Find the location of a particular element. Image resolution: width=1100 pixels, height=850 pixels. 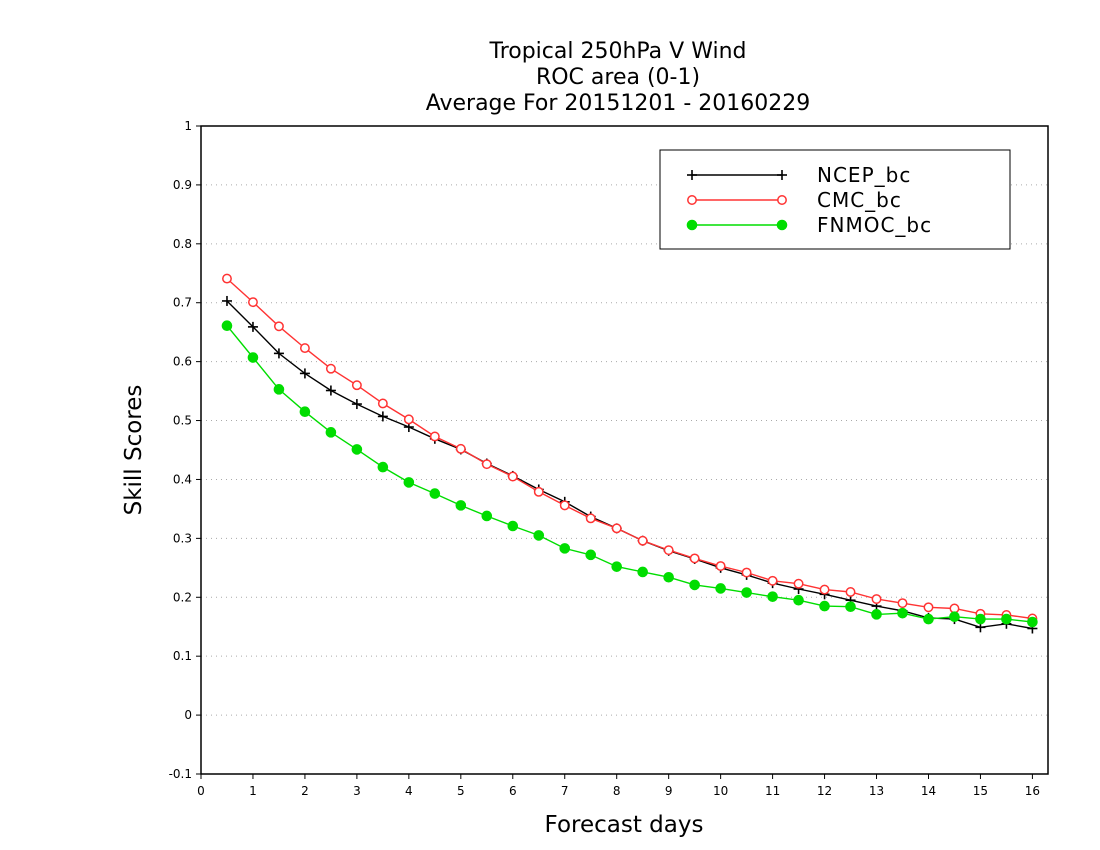

x-axis-title: Forecast days is located at coordinates (624, 825).